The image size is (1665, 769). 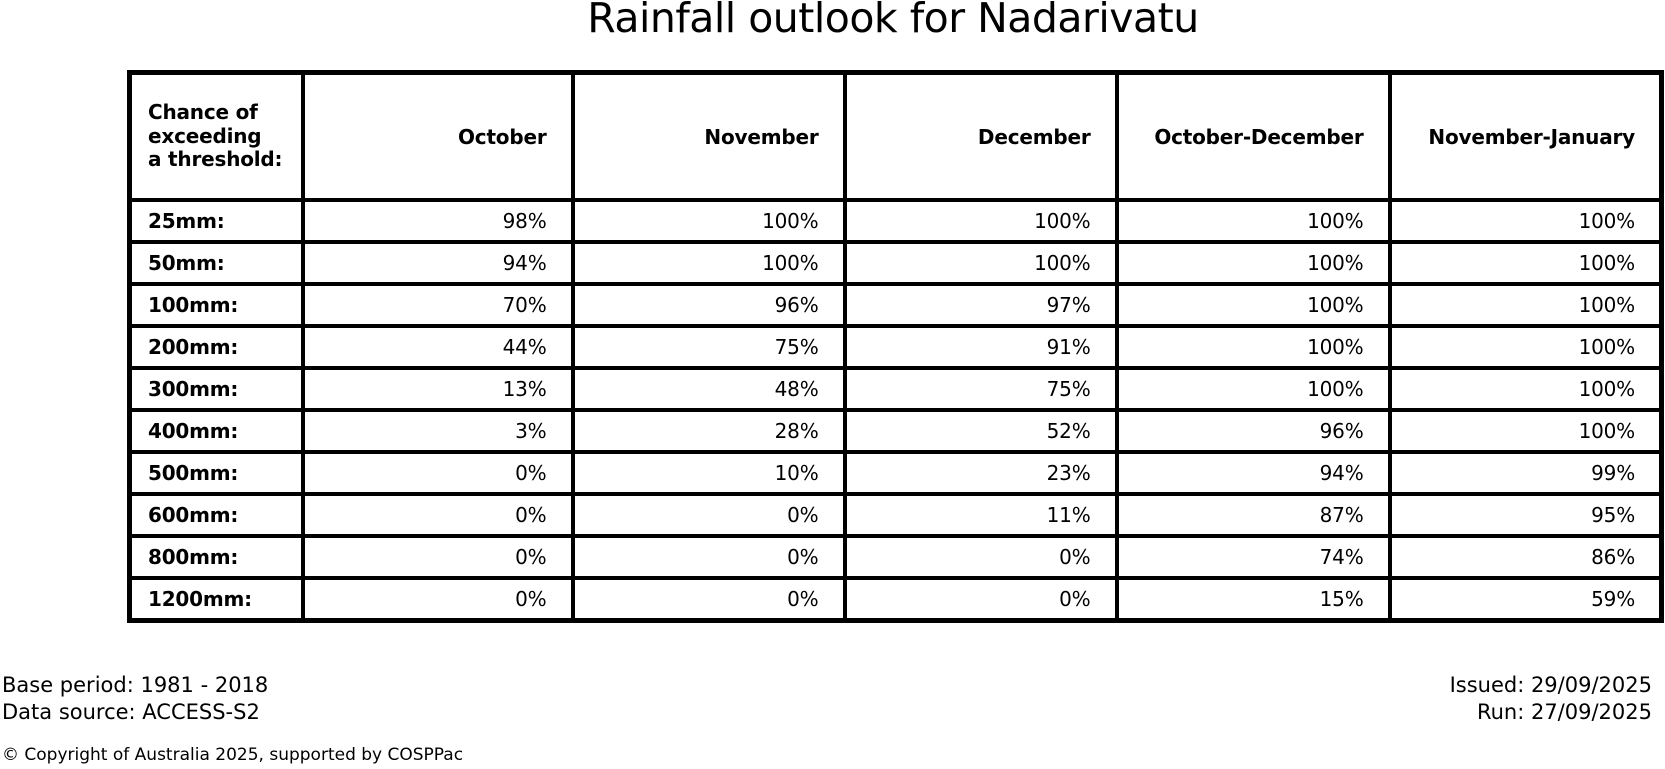 I want to click on probability-cell: 70%, so click(x=437, y=305).